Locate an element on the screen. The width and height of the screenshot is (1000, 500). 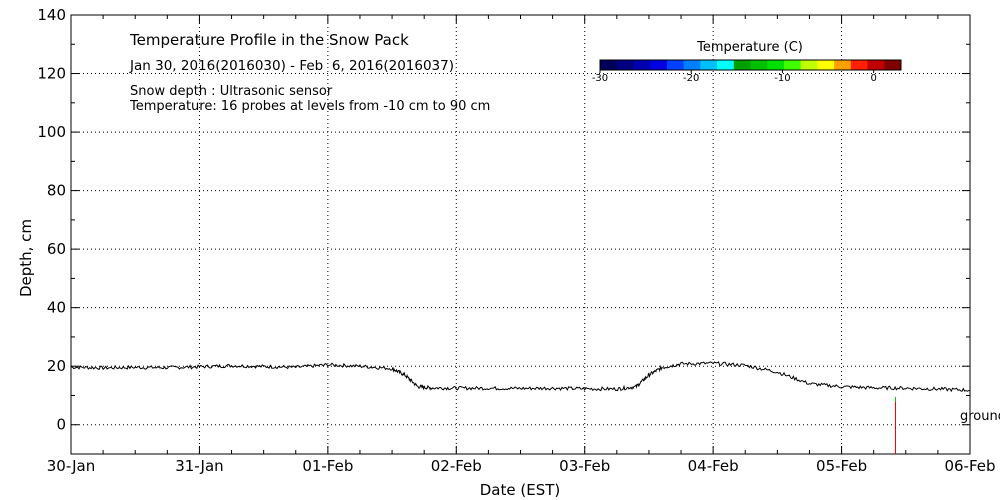
colorbar-tick-label: -20 is located at coordinates (691, 78).